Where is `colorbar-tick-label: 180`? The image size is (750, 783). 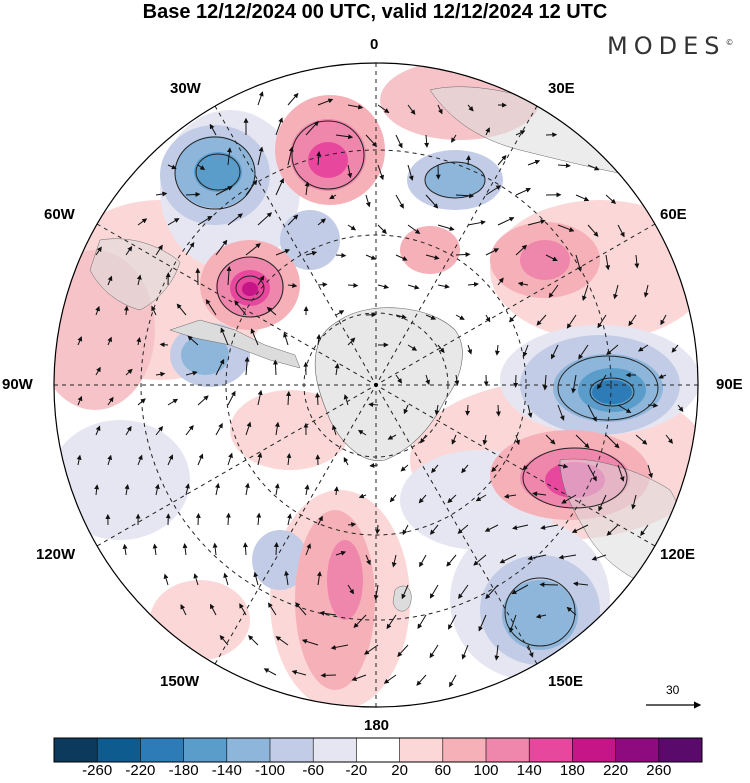 colorbar-tick-label: 180 is located at coordinates (572, 770).